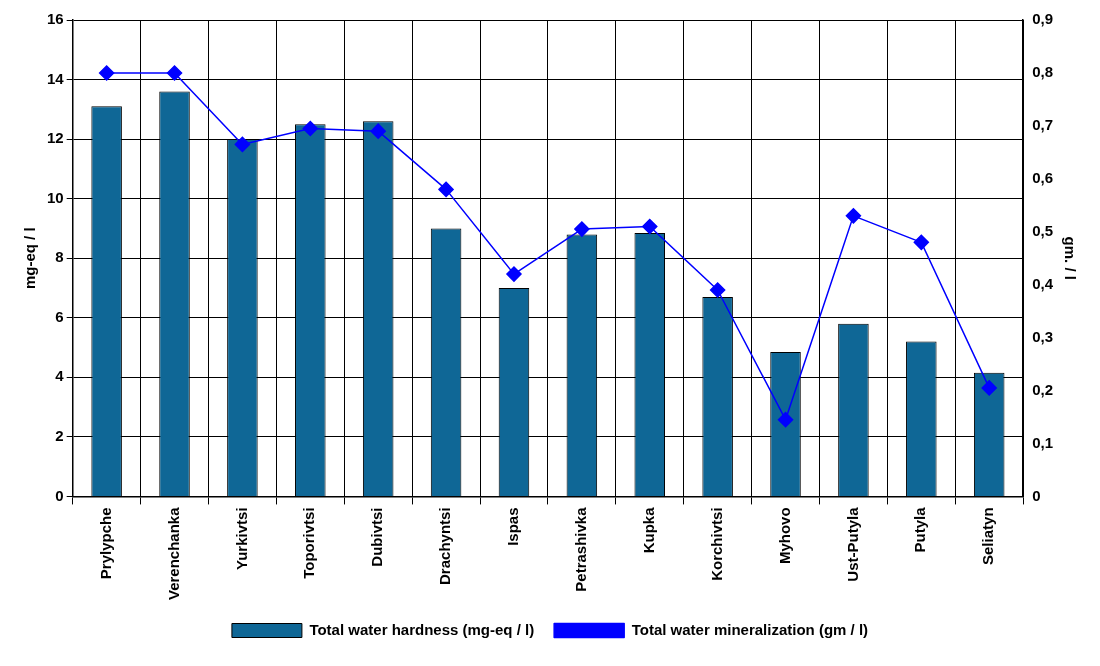  What do you see at coordinates (716, 544) in the screenshot?
I see `x-tick-label: Korchivtsi` at bounding box center [716, 544].